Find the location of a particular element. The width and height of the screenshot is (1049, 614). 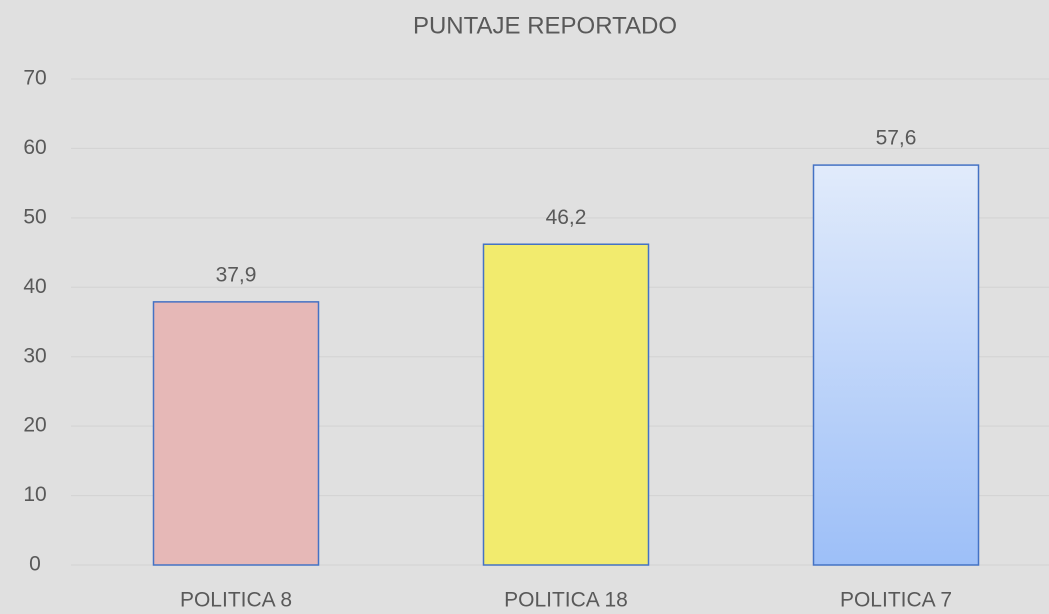

chart-title: PUNTAJE REPORTADO is located at coordinates (545, 25).